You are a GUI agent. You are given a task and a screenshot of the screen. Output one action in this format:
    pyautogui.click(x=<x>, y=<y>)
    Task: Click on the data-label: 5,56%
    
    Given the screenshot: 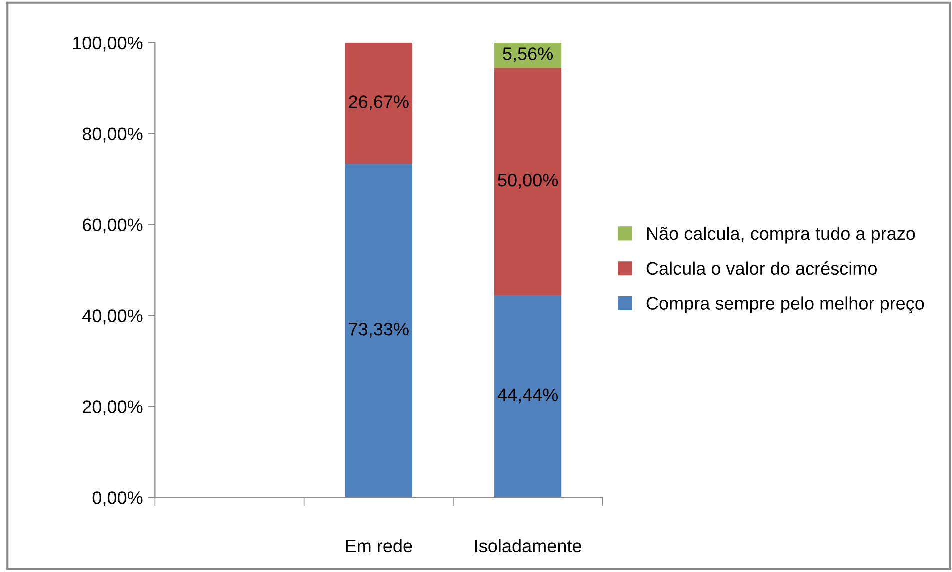 What is the action you would take?
    pyautogui.click(x=528, y=55)
    